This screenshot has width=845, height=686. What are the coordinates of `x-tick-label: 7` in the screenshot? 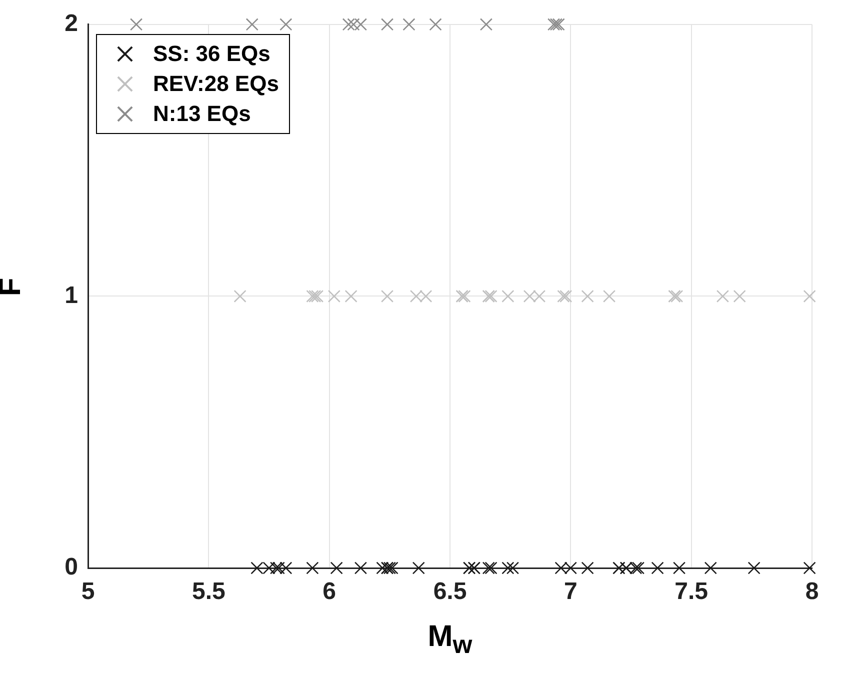 It's located at (571, 592).